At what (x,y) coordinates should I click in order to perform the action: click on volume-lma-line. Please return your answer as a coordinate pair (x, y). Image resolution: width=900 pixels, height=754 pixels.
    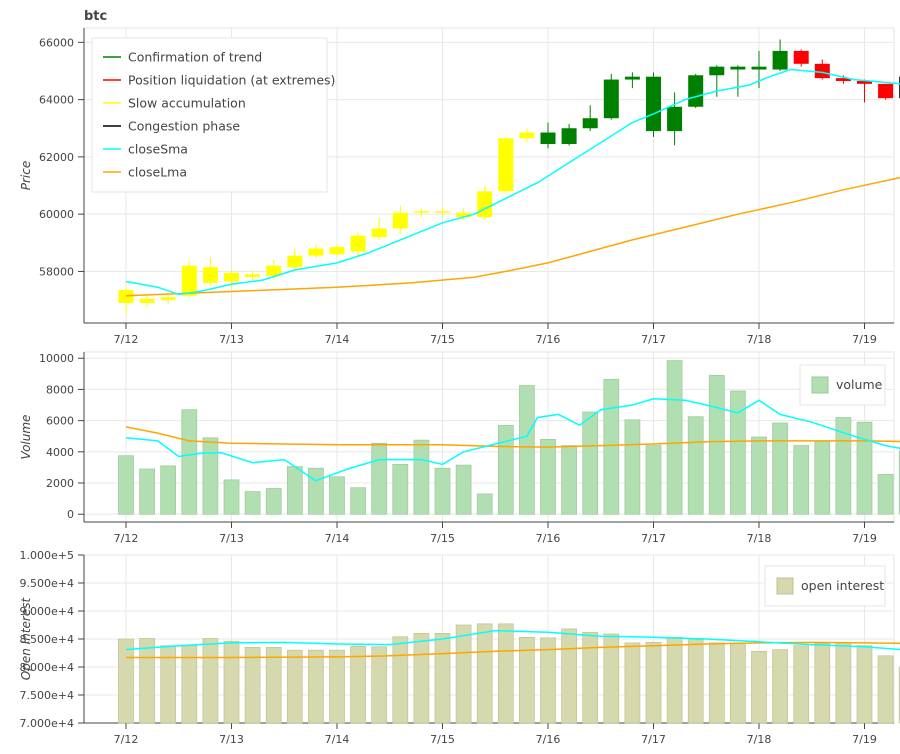
    Looking at the image, I should click on (512, 437).